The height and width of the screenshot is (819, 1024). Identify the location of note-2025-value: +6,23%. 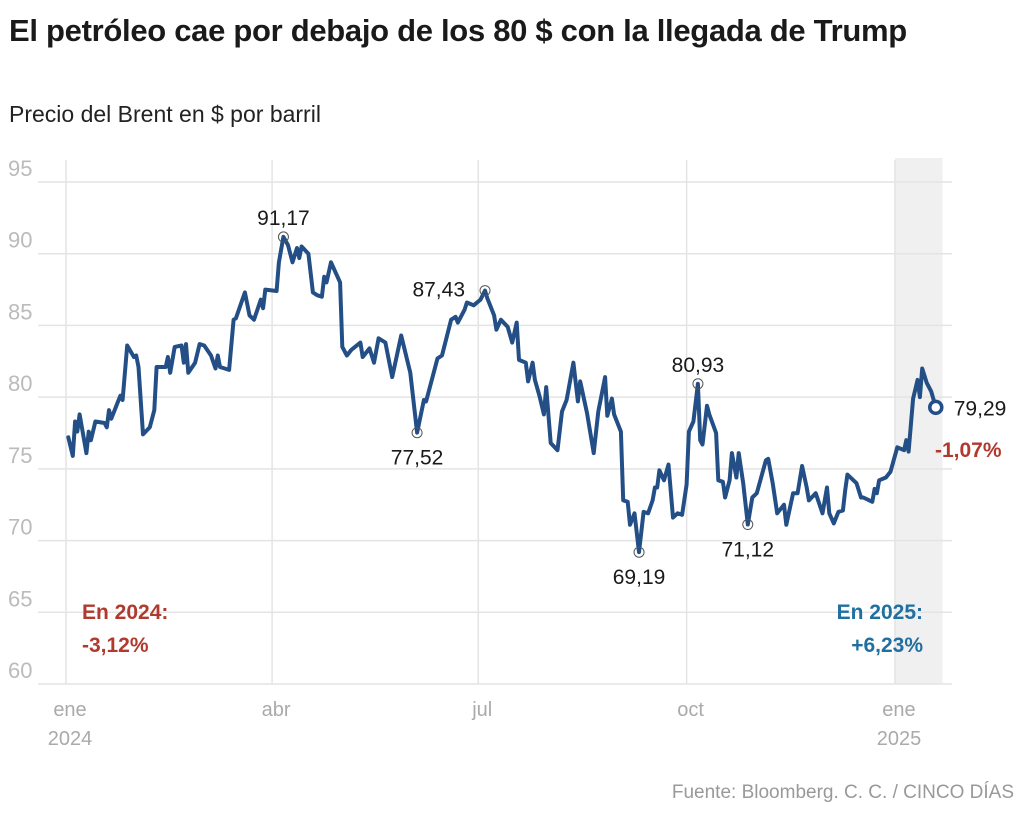
(887, 645).